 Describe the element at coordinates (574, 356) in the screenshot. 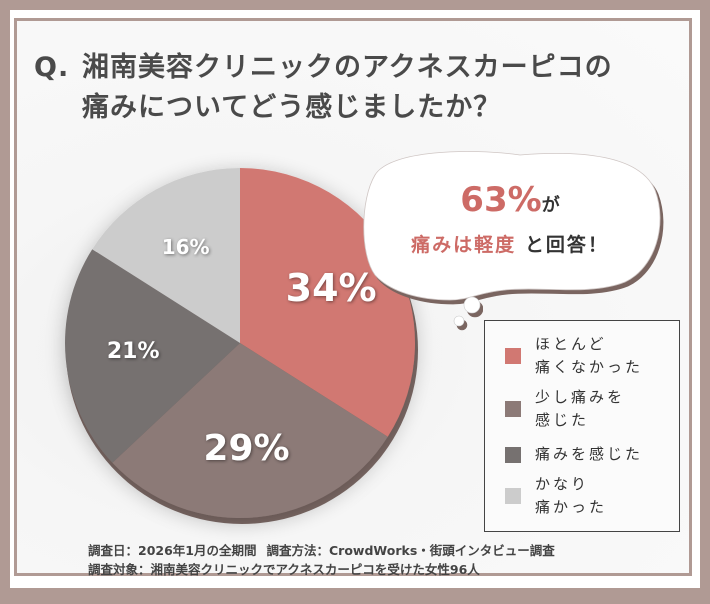

I see `legend-item: ほとんど痛くなかった` at that location.